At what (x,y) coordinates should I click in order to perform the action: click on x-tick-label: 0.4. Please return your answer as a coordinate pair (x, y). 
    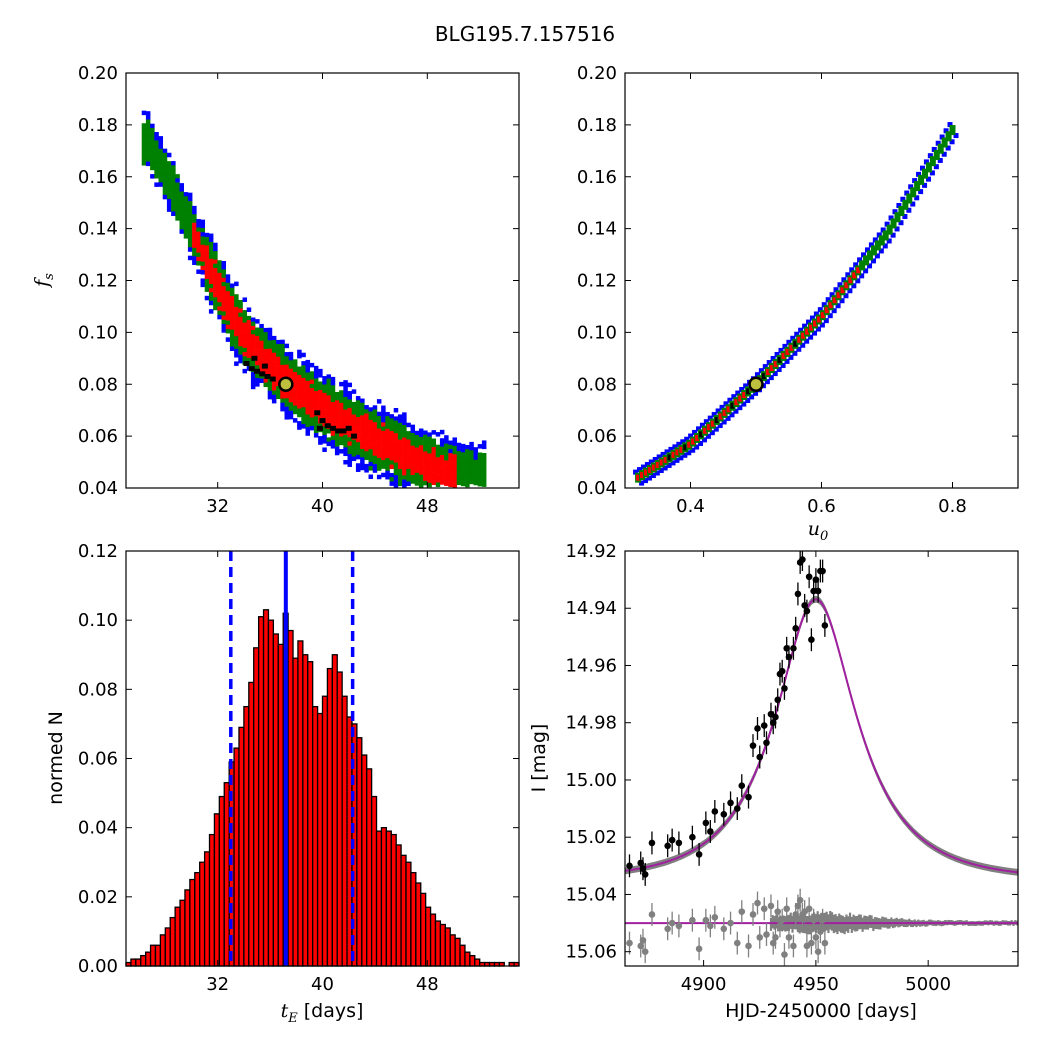
    Looking at the image, I should click on (690, 506).